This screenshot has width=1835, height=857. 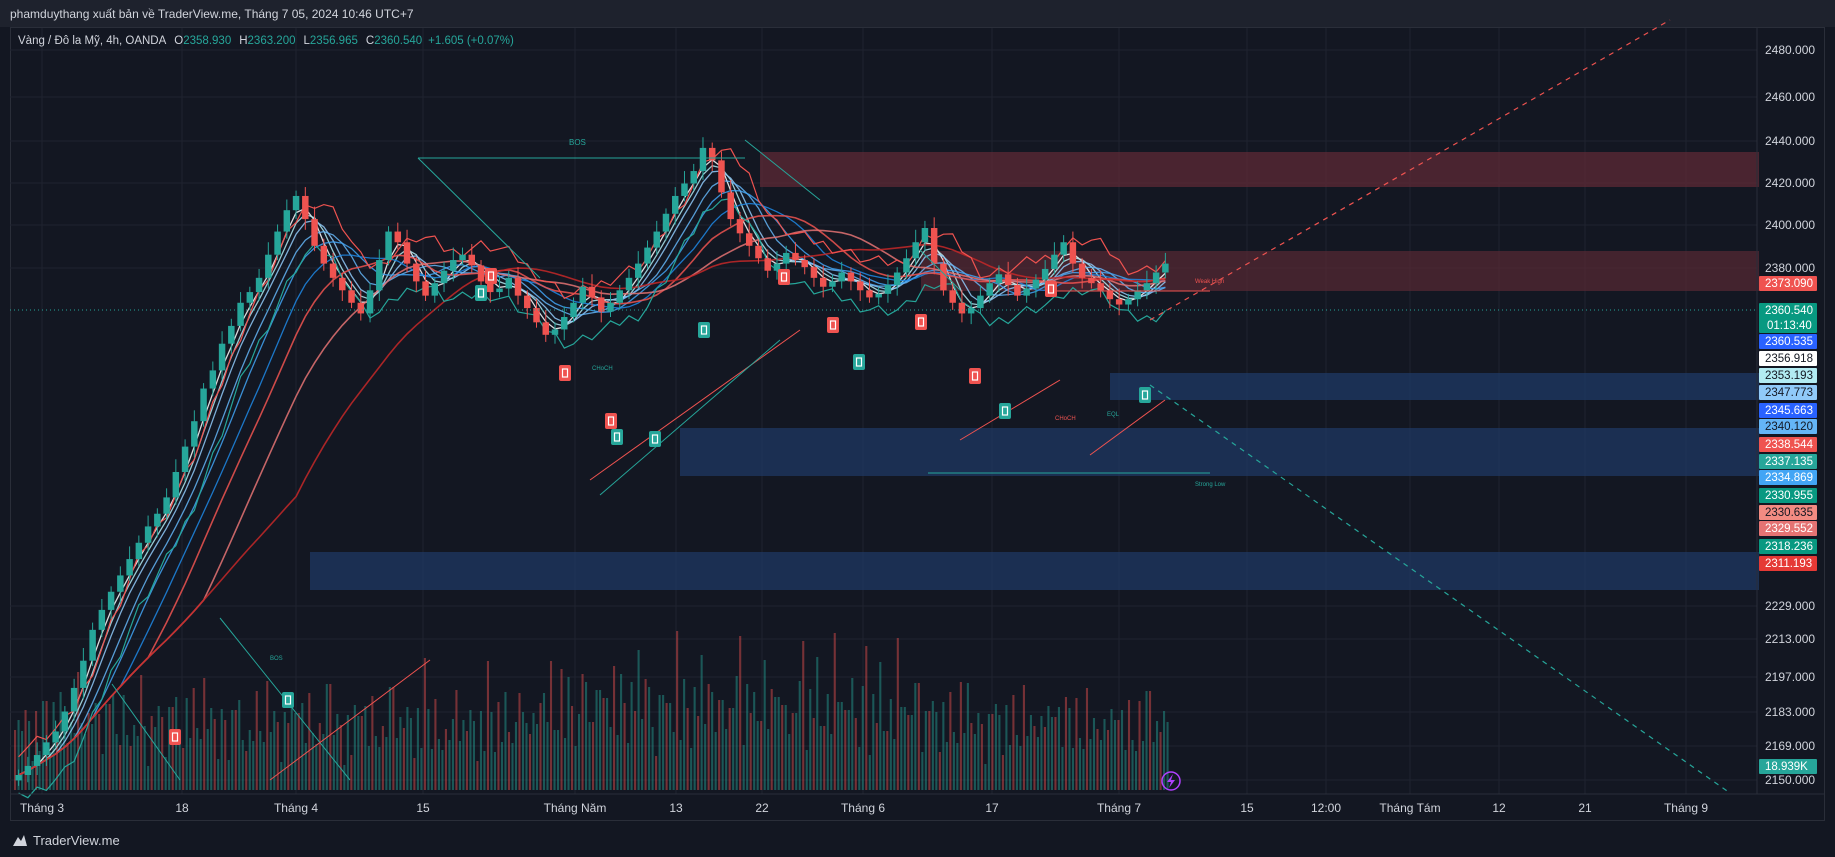 What do you see at coordinates (1788, 564) in the screenshot?
I see `price-tag-value: 2311.193` at bounding box center [1788, 564].